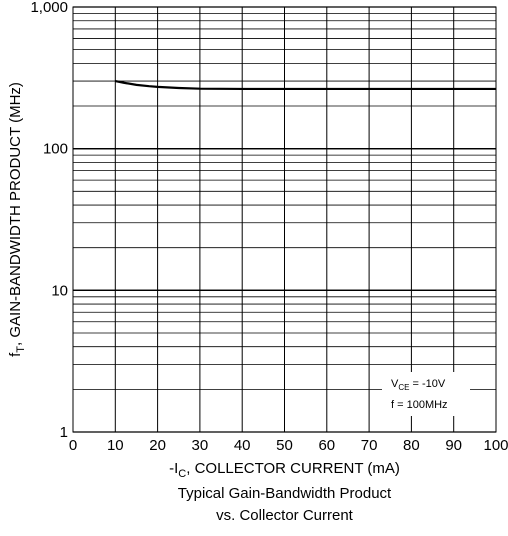 Image resolution: width=508 pixels, height=536 pixels. I want to click on chart-subtitle: vs. Collector Current, so click(285, 515).